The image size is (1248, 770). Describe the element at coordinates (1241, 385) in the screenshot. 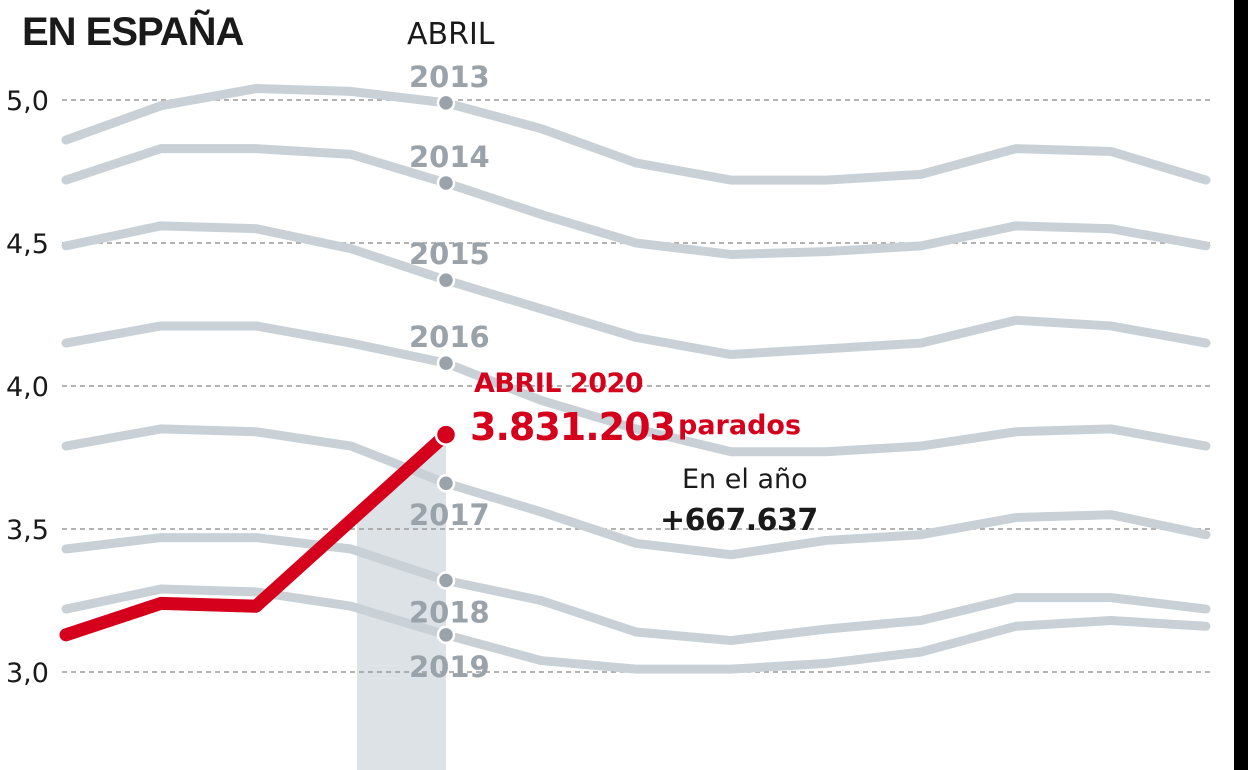

I see `right-edge-strip` at that location.